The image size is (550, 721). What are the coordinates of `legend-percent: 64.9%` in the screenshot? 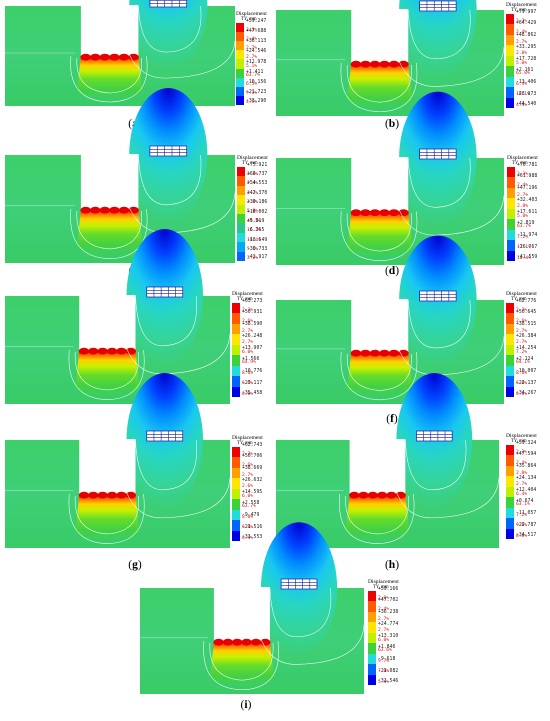 It's located at (249, 363).